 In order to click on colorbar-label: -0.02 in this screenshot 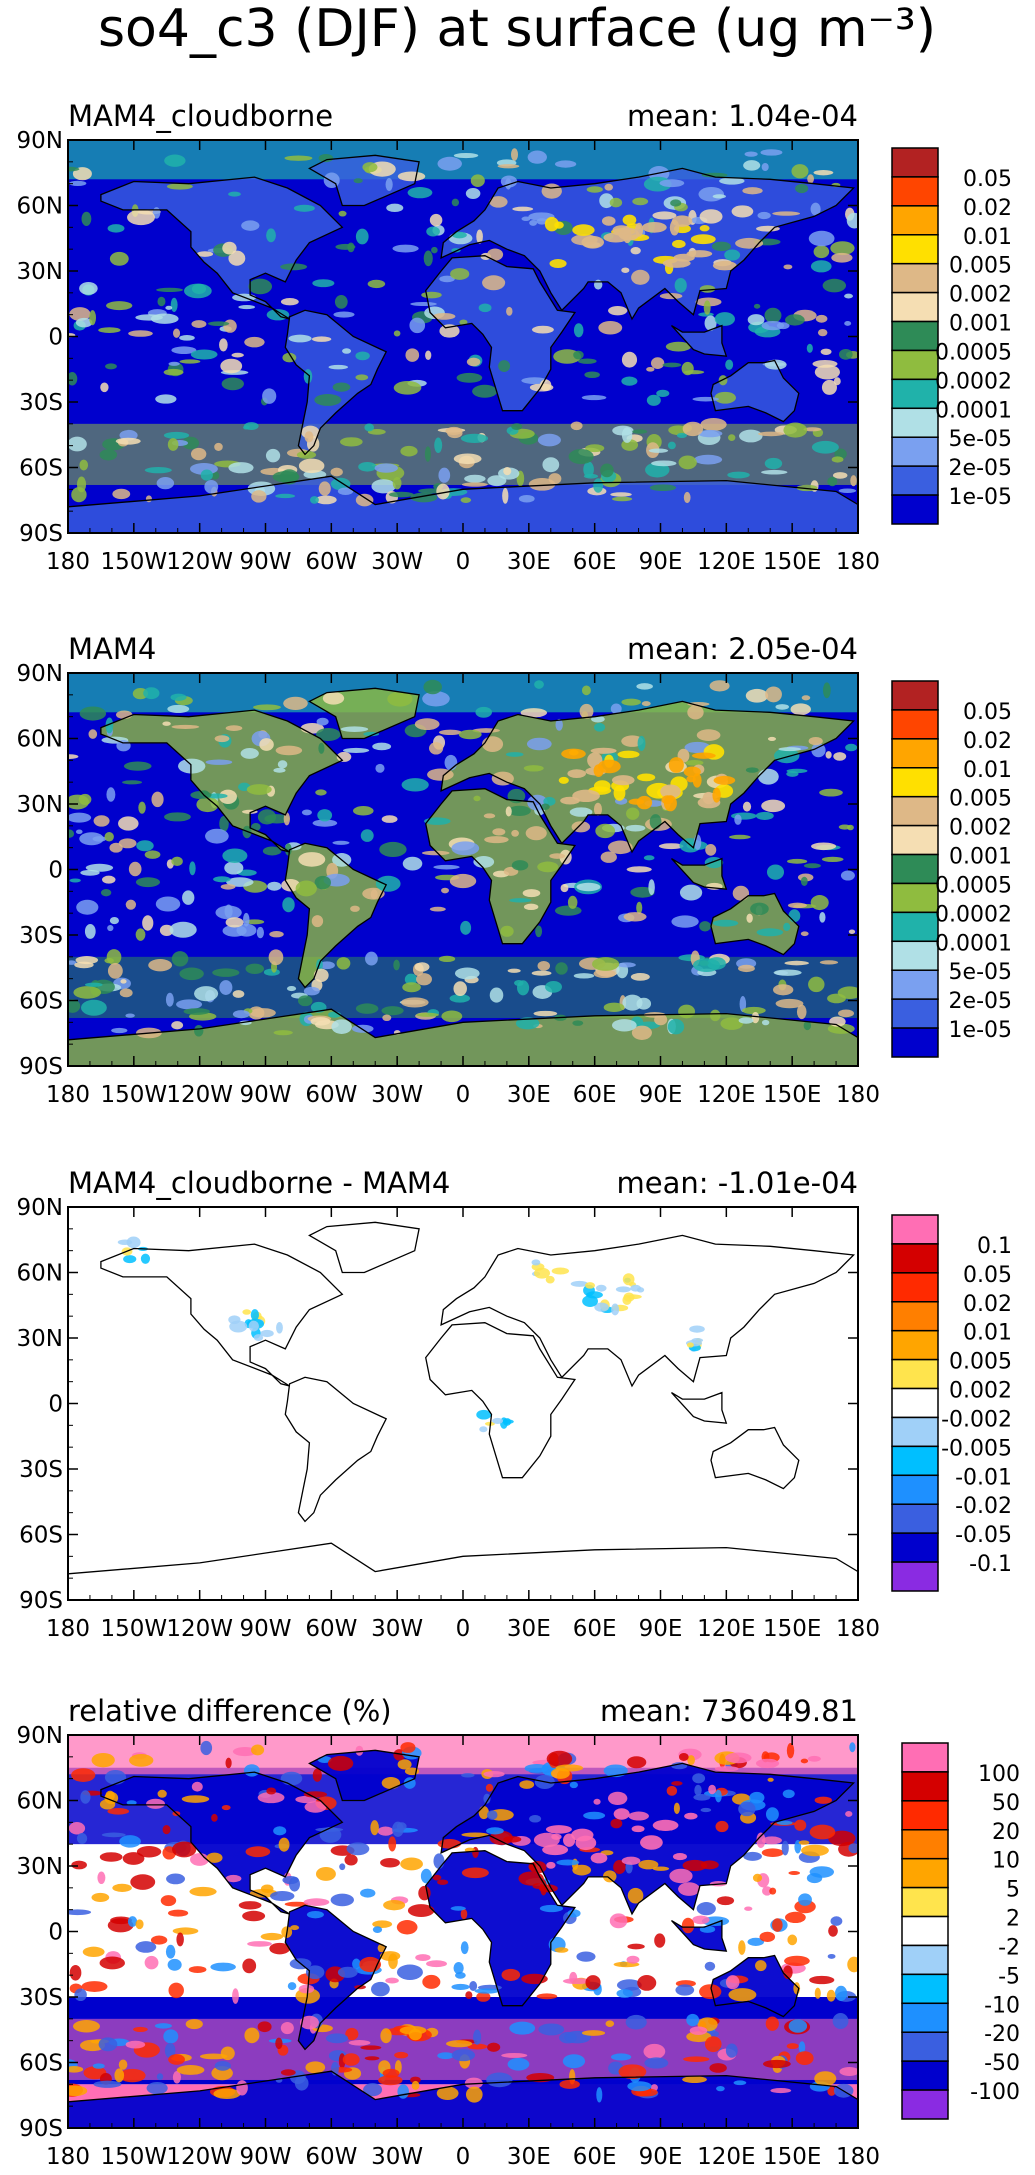, I will do `click(983, 1506)`.